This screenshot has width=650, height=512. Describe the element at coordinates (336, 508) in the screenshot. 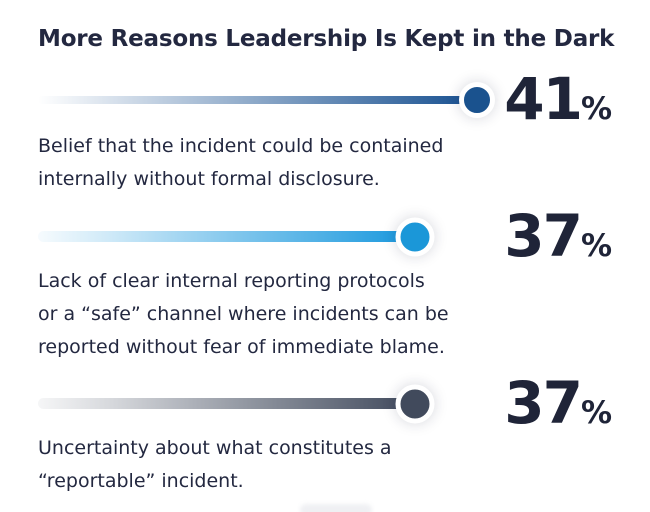

I see `cutoff-next-element` at that location.